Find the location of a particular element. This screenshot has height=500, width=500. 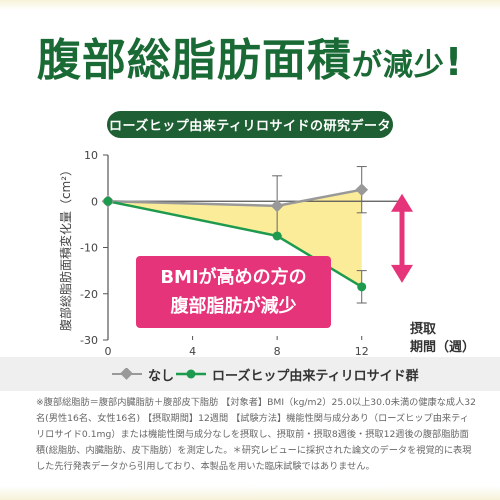

x-axis-label-line1: 摂取 is located at coordinates (423, 329).